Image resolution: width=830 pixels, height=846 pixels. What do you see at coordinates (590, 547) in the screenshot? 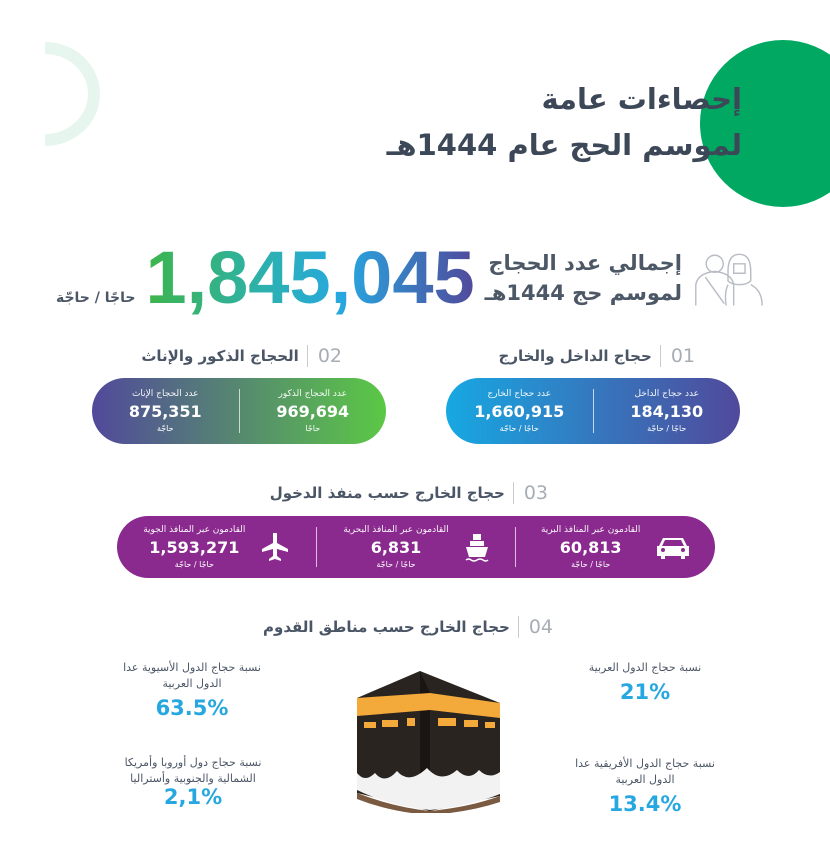
I see `stat-value: 60,813` at bounding box center [590, 547].